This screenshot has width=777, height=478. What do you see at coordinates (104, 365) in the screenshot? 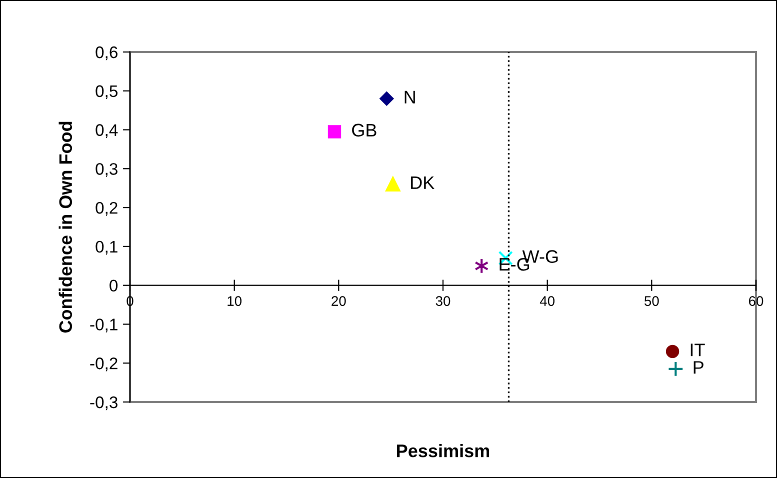
I see `y-tick-label: -0,2` at bounding box center [104, 365].